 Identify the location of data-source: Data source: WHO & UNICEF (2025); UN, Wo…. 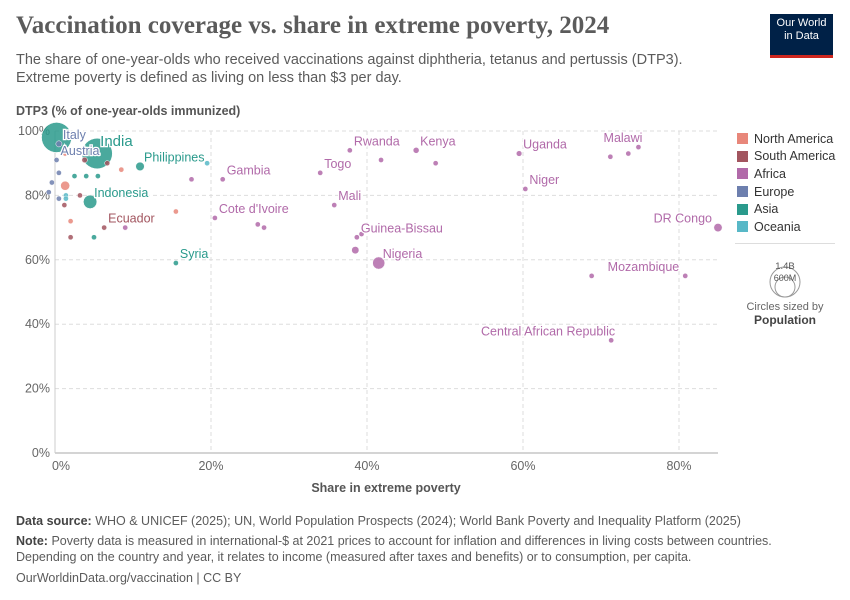
(378, 521).